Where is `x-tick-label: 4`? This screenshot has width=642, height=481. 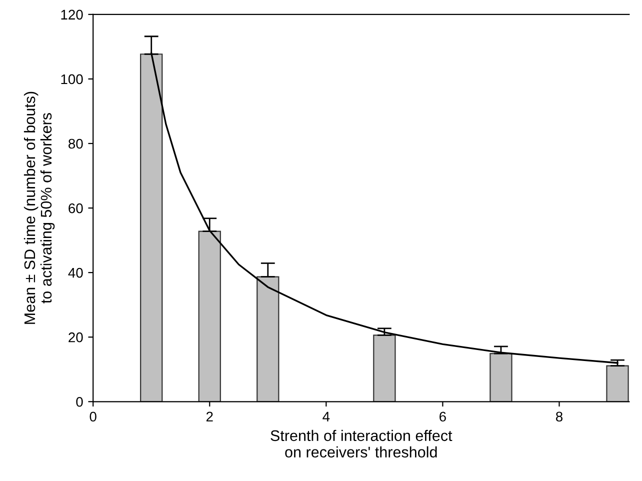 x-tick-label: 4 is located at coordinates (326, 417).